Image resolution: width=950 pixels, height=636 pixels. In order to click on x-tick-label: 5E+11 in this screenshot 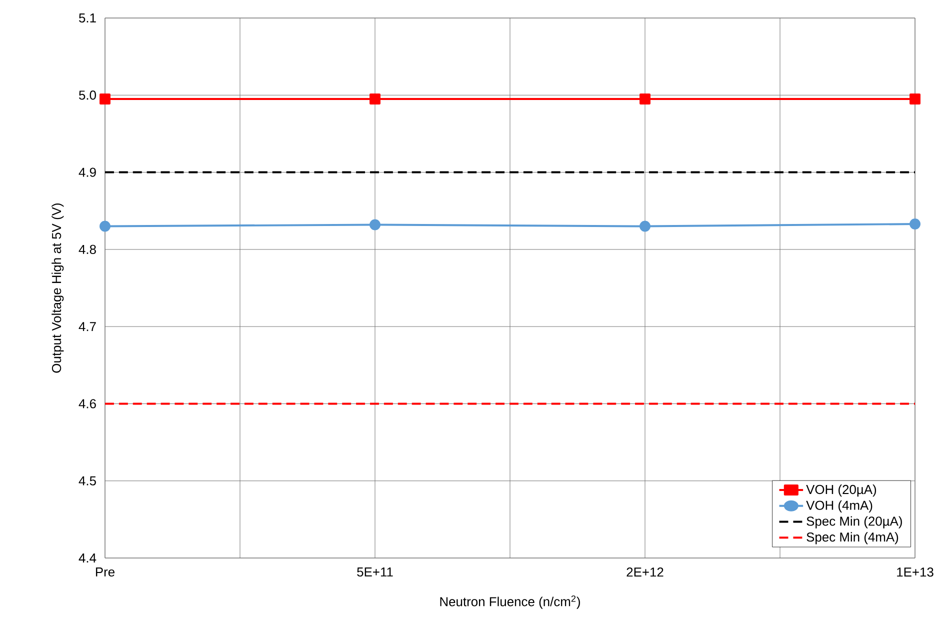, I will do `click(375, 572)`.